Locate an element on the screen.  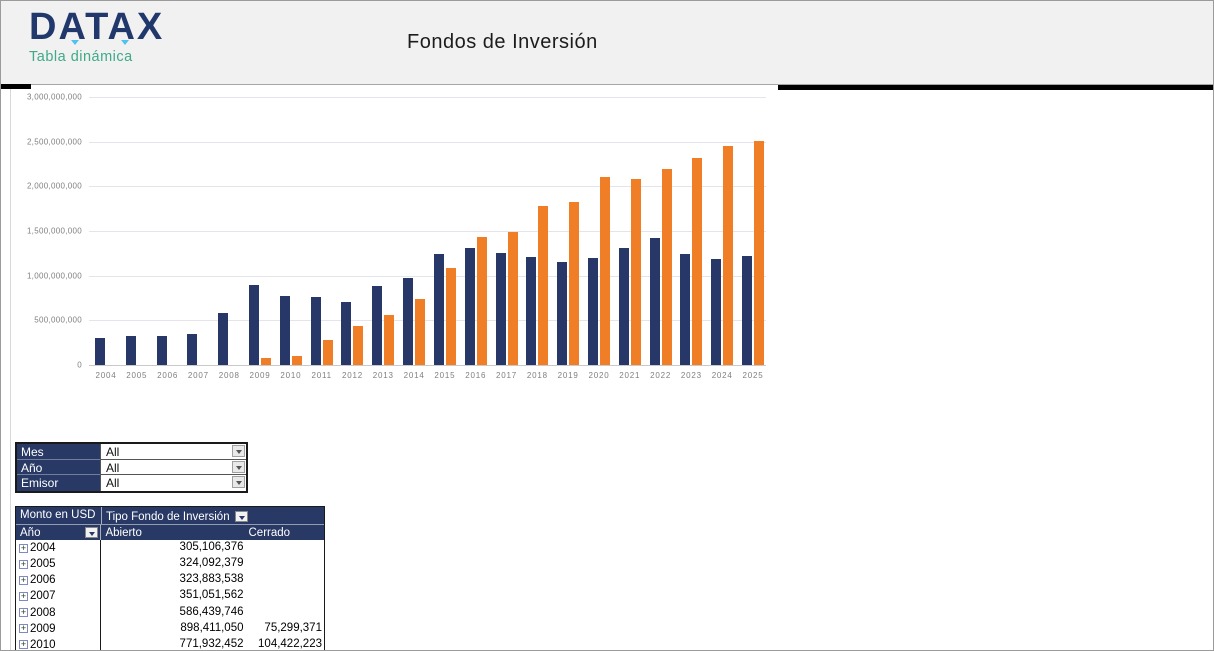
bar-group-2014 is located at coordinates (414, 231).